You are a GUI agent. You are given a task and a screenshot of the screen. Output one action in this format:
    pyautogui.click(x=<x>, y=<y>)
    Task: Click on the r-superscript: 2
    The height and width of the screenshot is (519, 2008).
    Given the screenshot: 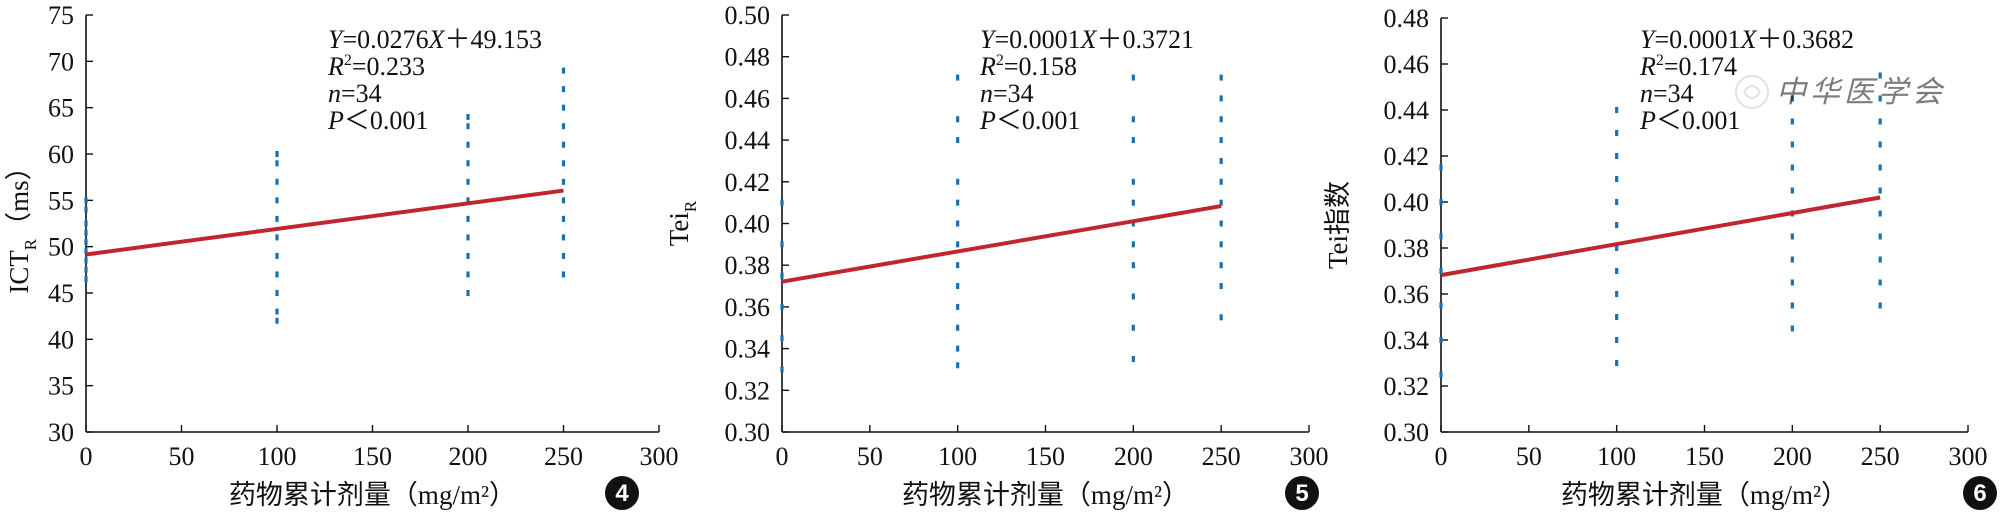 What is the action you would take?
    pyautogui.click(x=1660, y=60)
    